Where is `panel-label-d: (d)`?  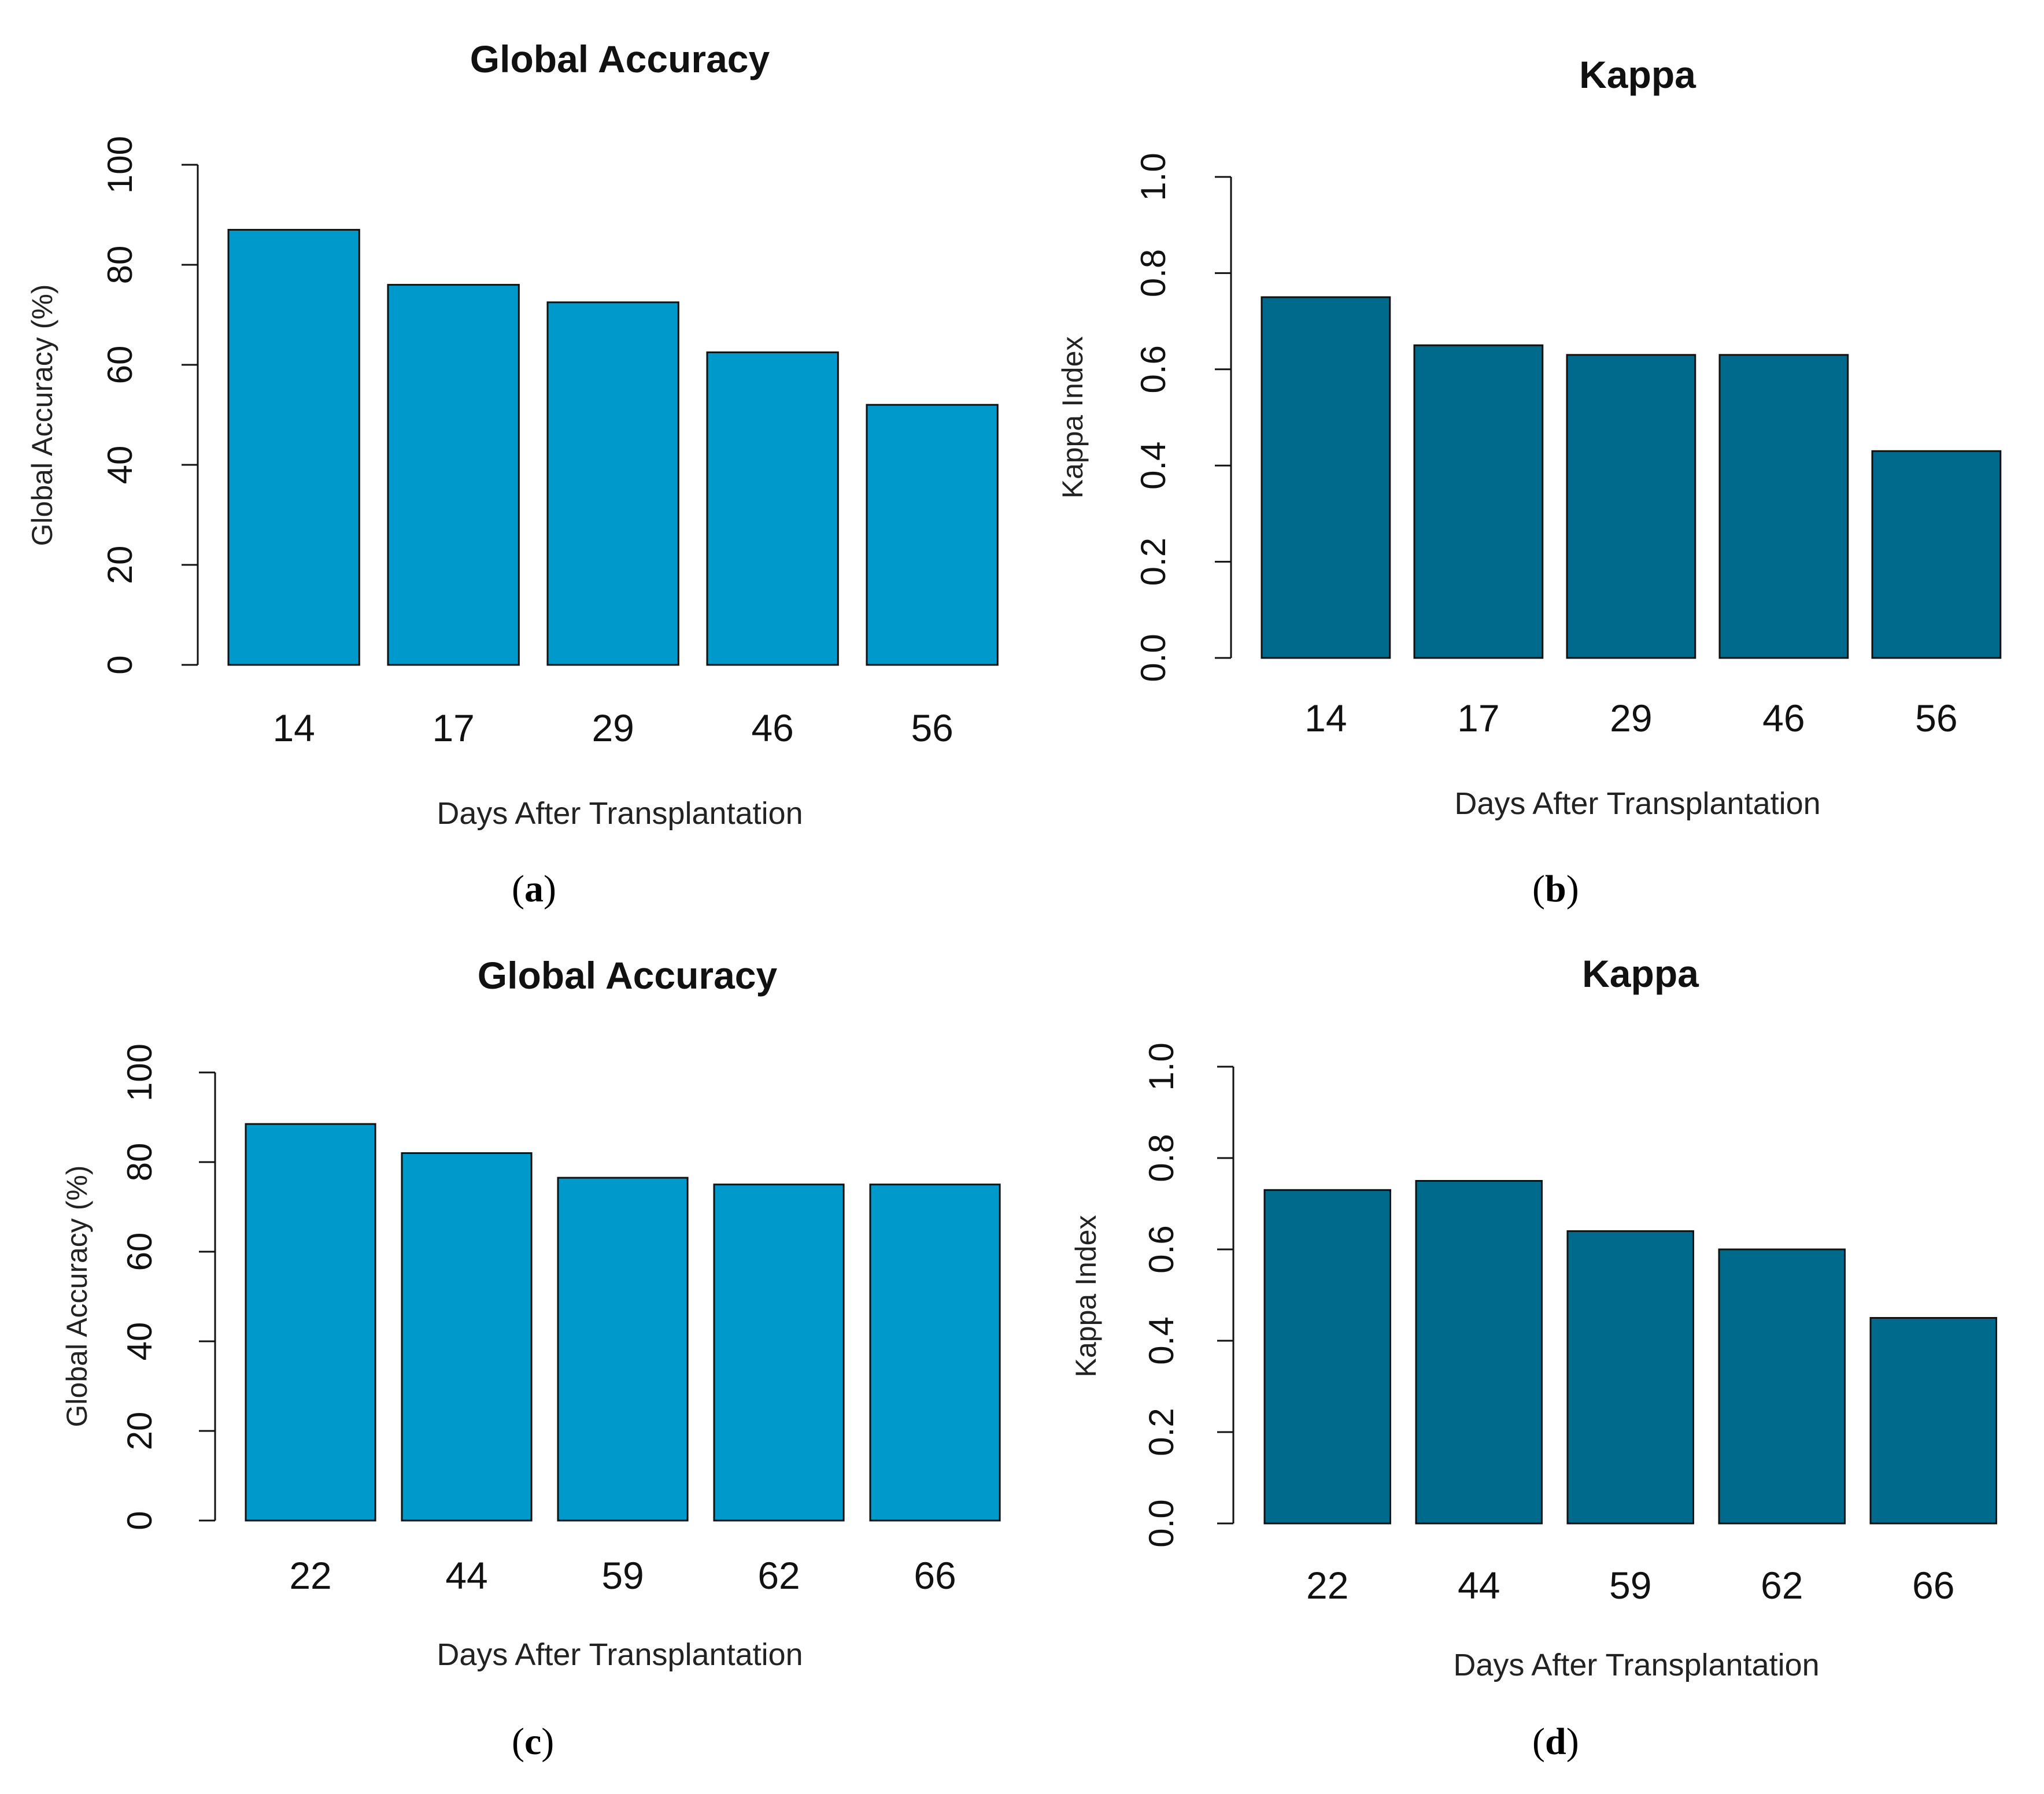
panel-label-d: (d) is located at coordinates (1555, 1742).